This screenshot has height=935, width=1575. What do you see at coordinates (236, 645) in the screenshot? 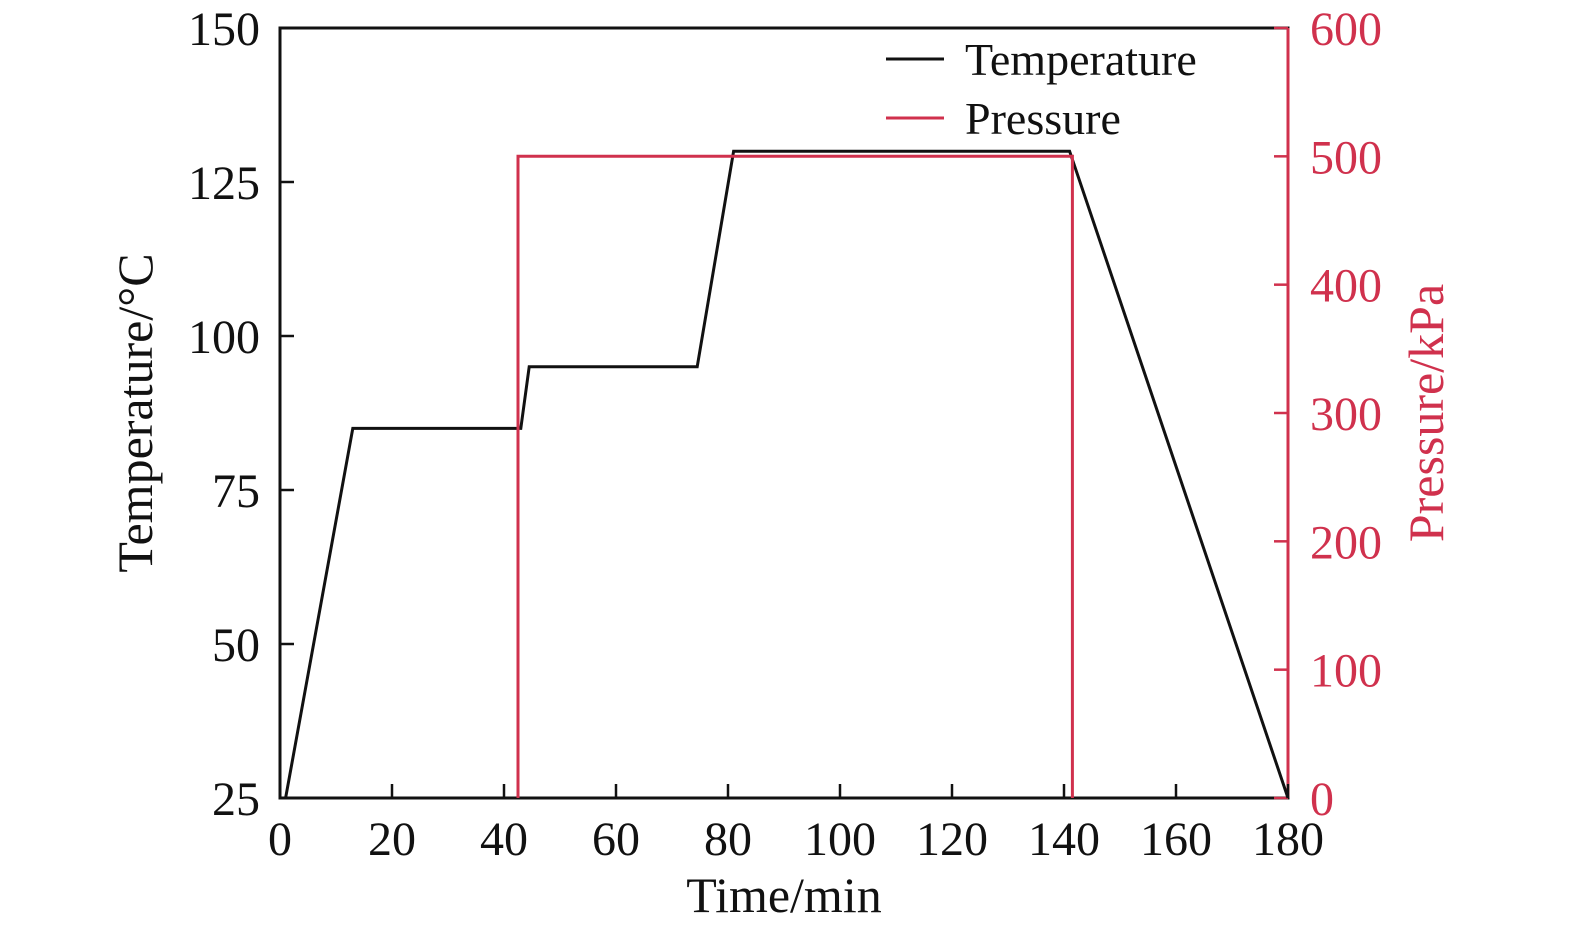
I see `y-left-tick-label: 50` at bounding box center [236, 645].